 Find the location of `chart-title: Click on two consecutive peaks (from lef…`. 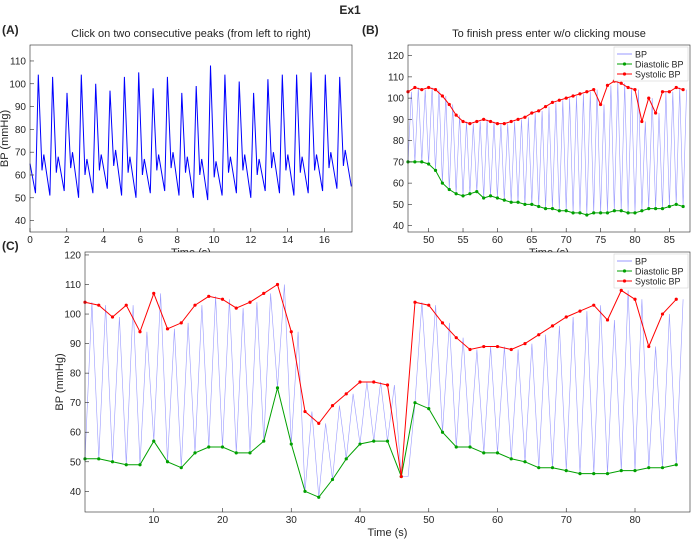

chart-title: Click on two consecutive peaks (from lef… is located at coordinates (191, 34).